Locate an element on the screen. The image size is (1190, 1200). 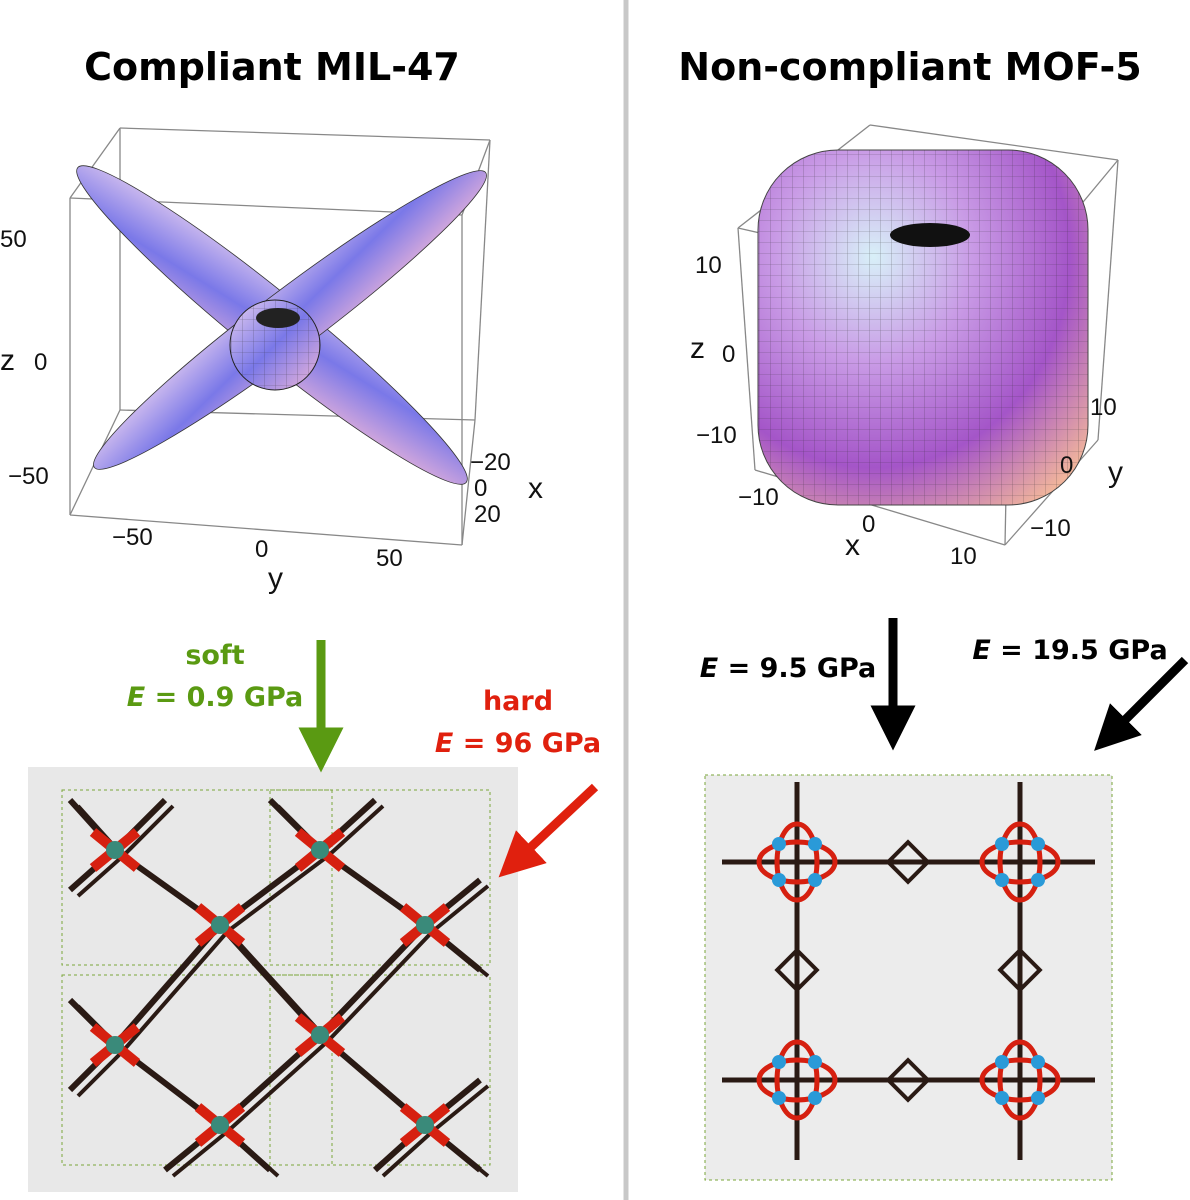
arrow-label: E = 0.9 GPa is located at coordinates (215, 697).